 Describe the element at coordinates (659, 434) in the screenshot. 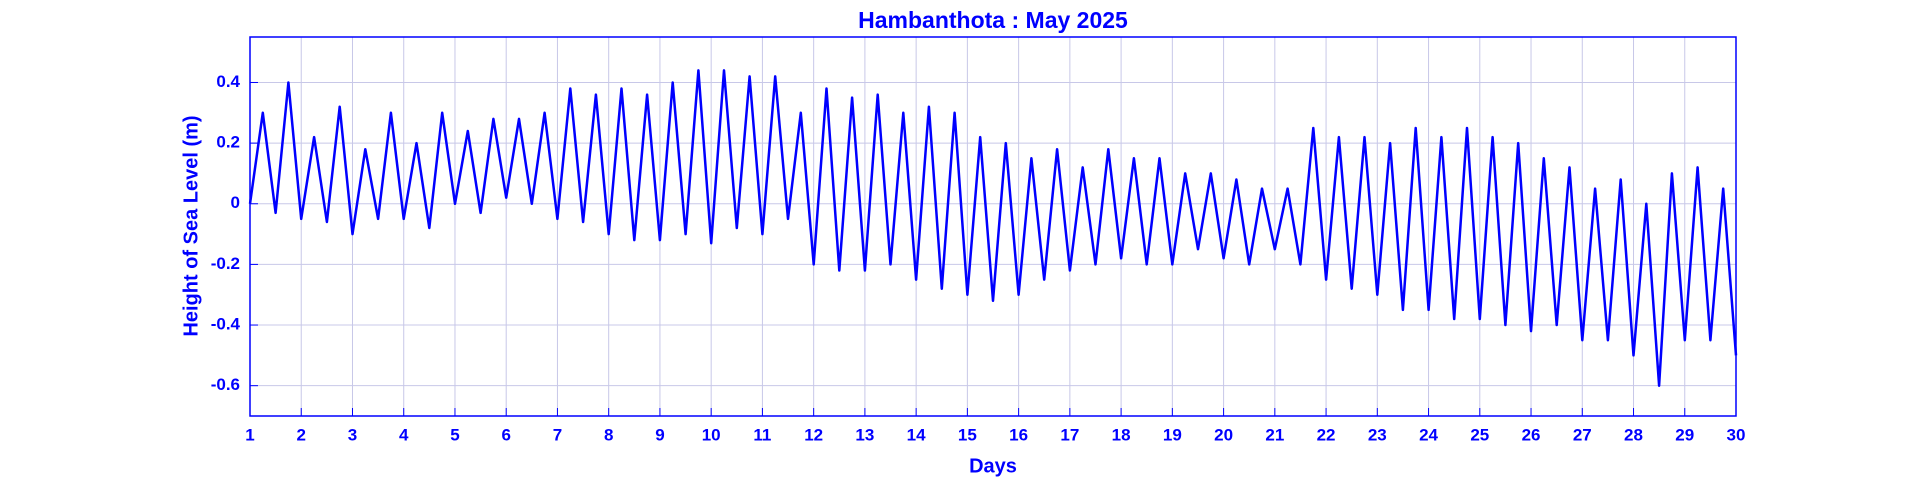

I see `x-tick-label: 9` at that location.